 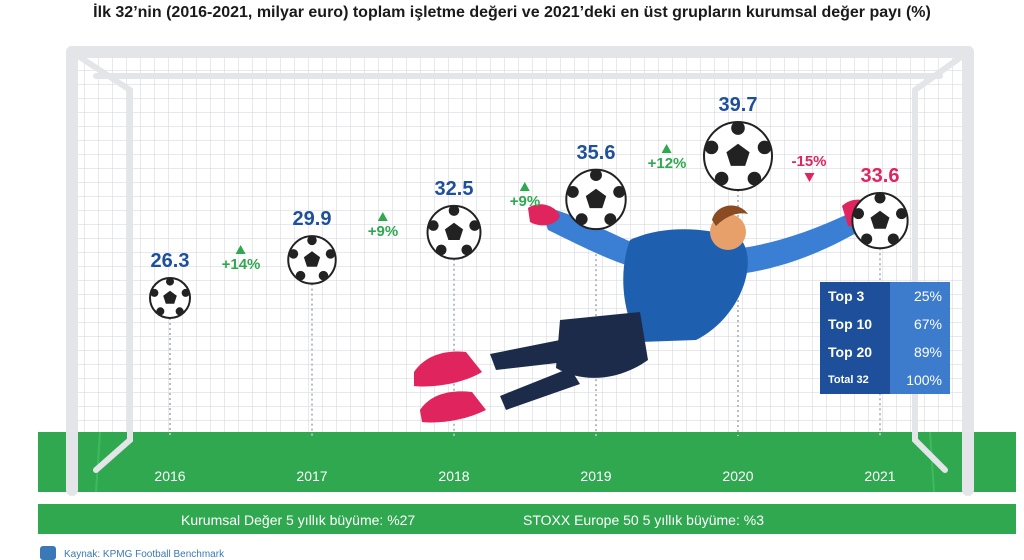 I want to click on value-label: 39.7, so click(x=738, y=105).